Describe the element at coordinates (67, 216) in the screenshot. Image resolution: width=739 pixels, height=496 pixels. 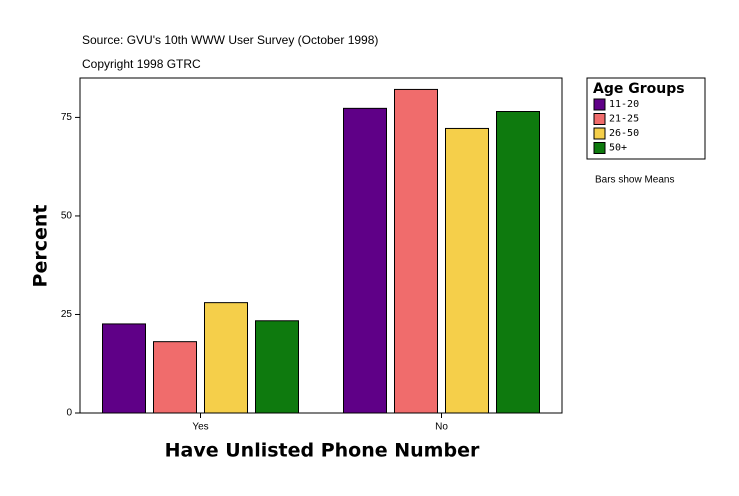
I see `y-tick-label: 50` at that location.